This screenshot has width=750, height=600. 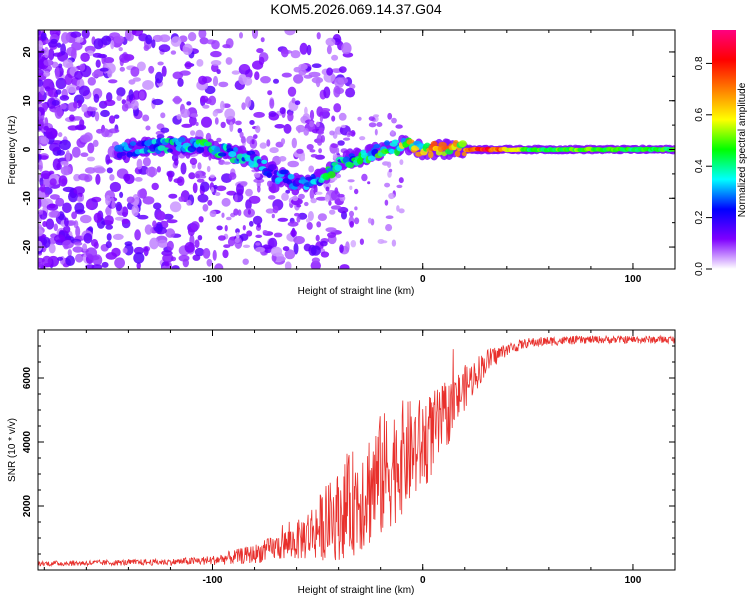 What do you see at coordinates (12, 450) in the screenshot?
I see `snr-ylabel: SNR (10 * v/v)` at bounding box center [12, 450].